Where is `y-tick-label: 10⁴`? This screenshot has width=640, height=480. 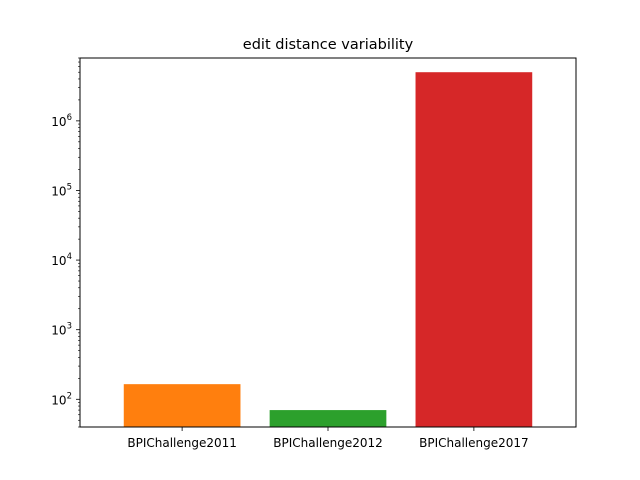
y-tick-label: 10⁴ is located at coordinates (61, 260).